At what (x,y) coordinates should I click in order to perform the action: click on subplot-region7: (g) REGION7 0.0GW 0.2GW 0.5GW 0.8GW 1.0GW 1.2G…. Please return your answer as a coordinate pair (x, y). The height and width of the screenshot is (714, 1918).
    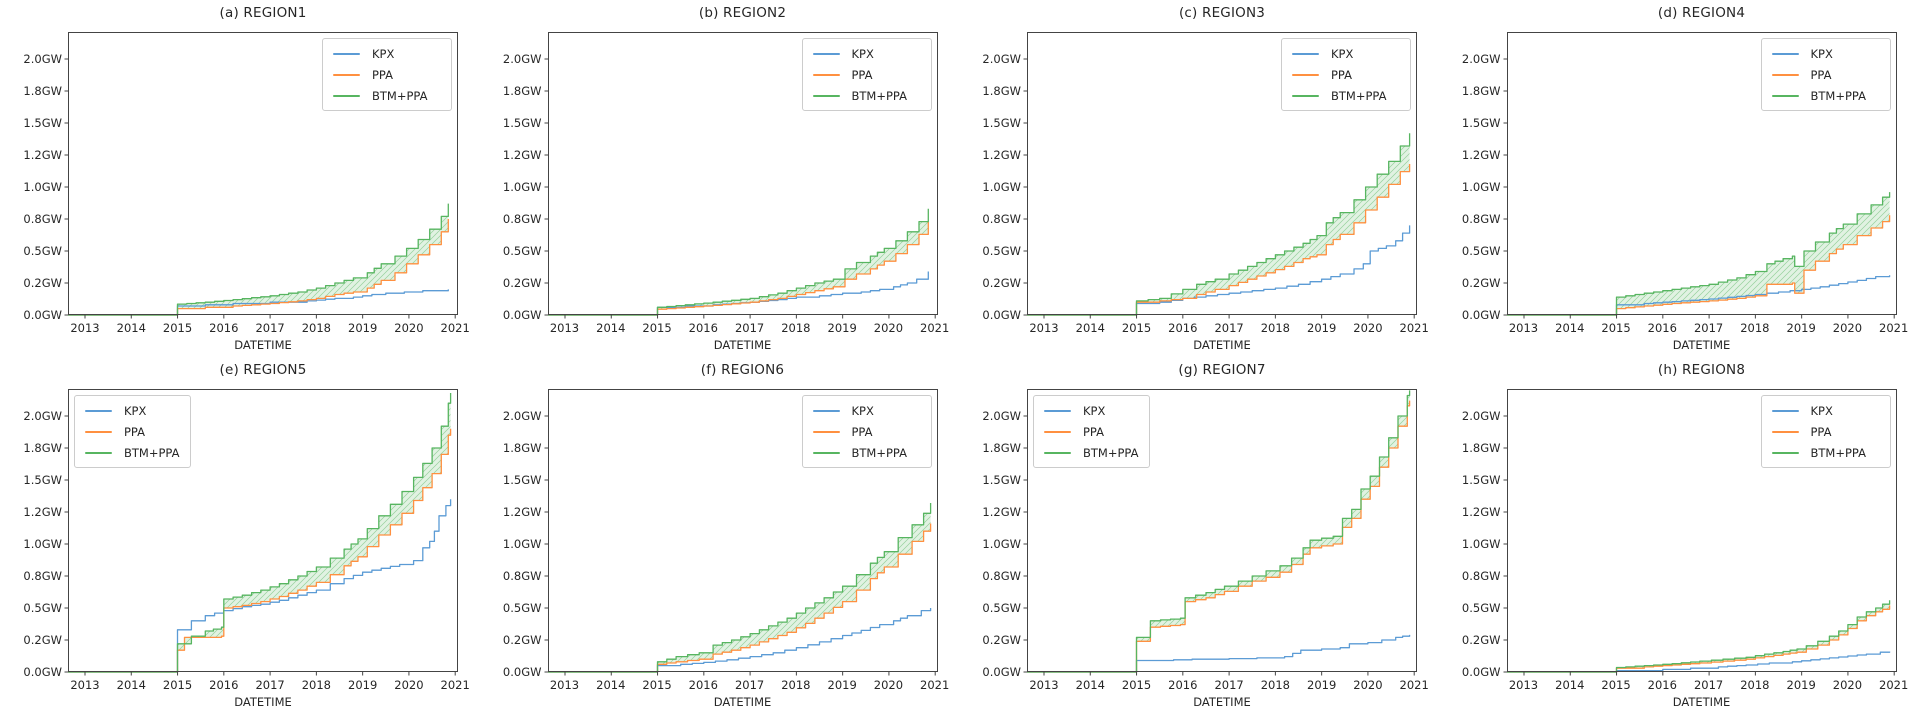
    Looking at the image, I should click on (1199, 535).